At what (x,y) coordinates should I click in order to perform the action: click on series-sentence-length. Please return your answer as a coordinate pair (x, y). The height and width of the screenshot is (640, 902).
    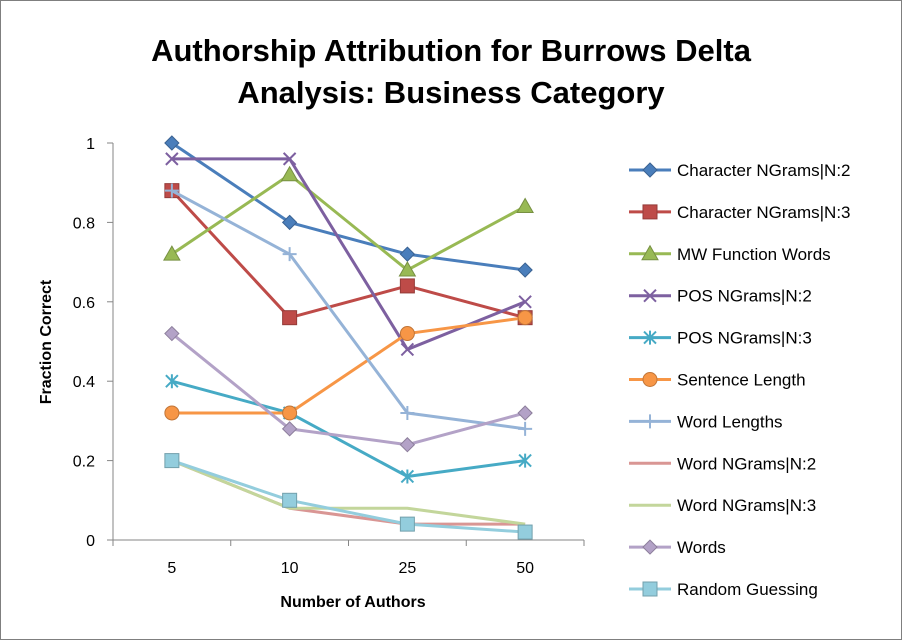
    Looking at the image, I should click on (348, 365).